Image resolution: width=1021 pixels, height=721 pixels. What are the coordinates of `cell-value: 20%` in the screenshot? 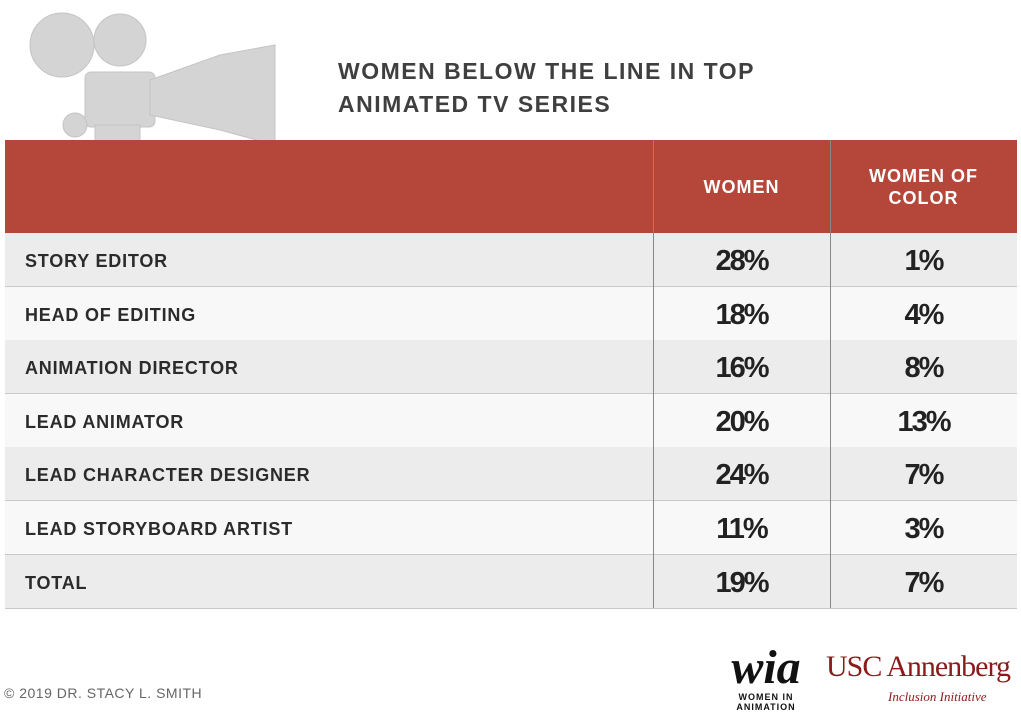 It's located at (742, 421).